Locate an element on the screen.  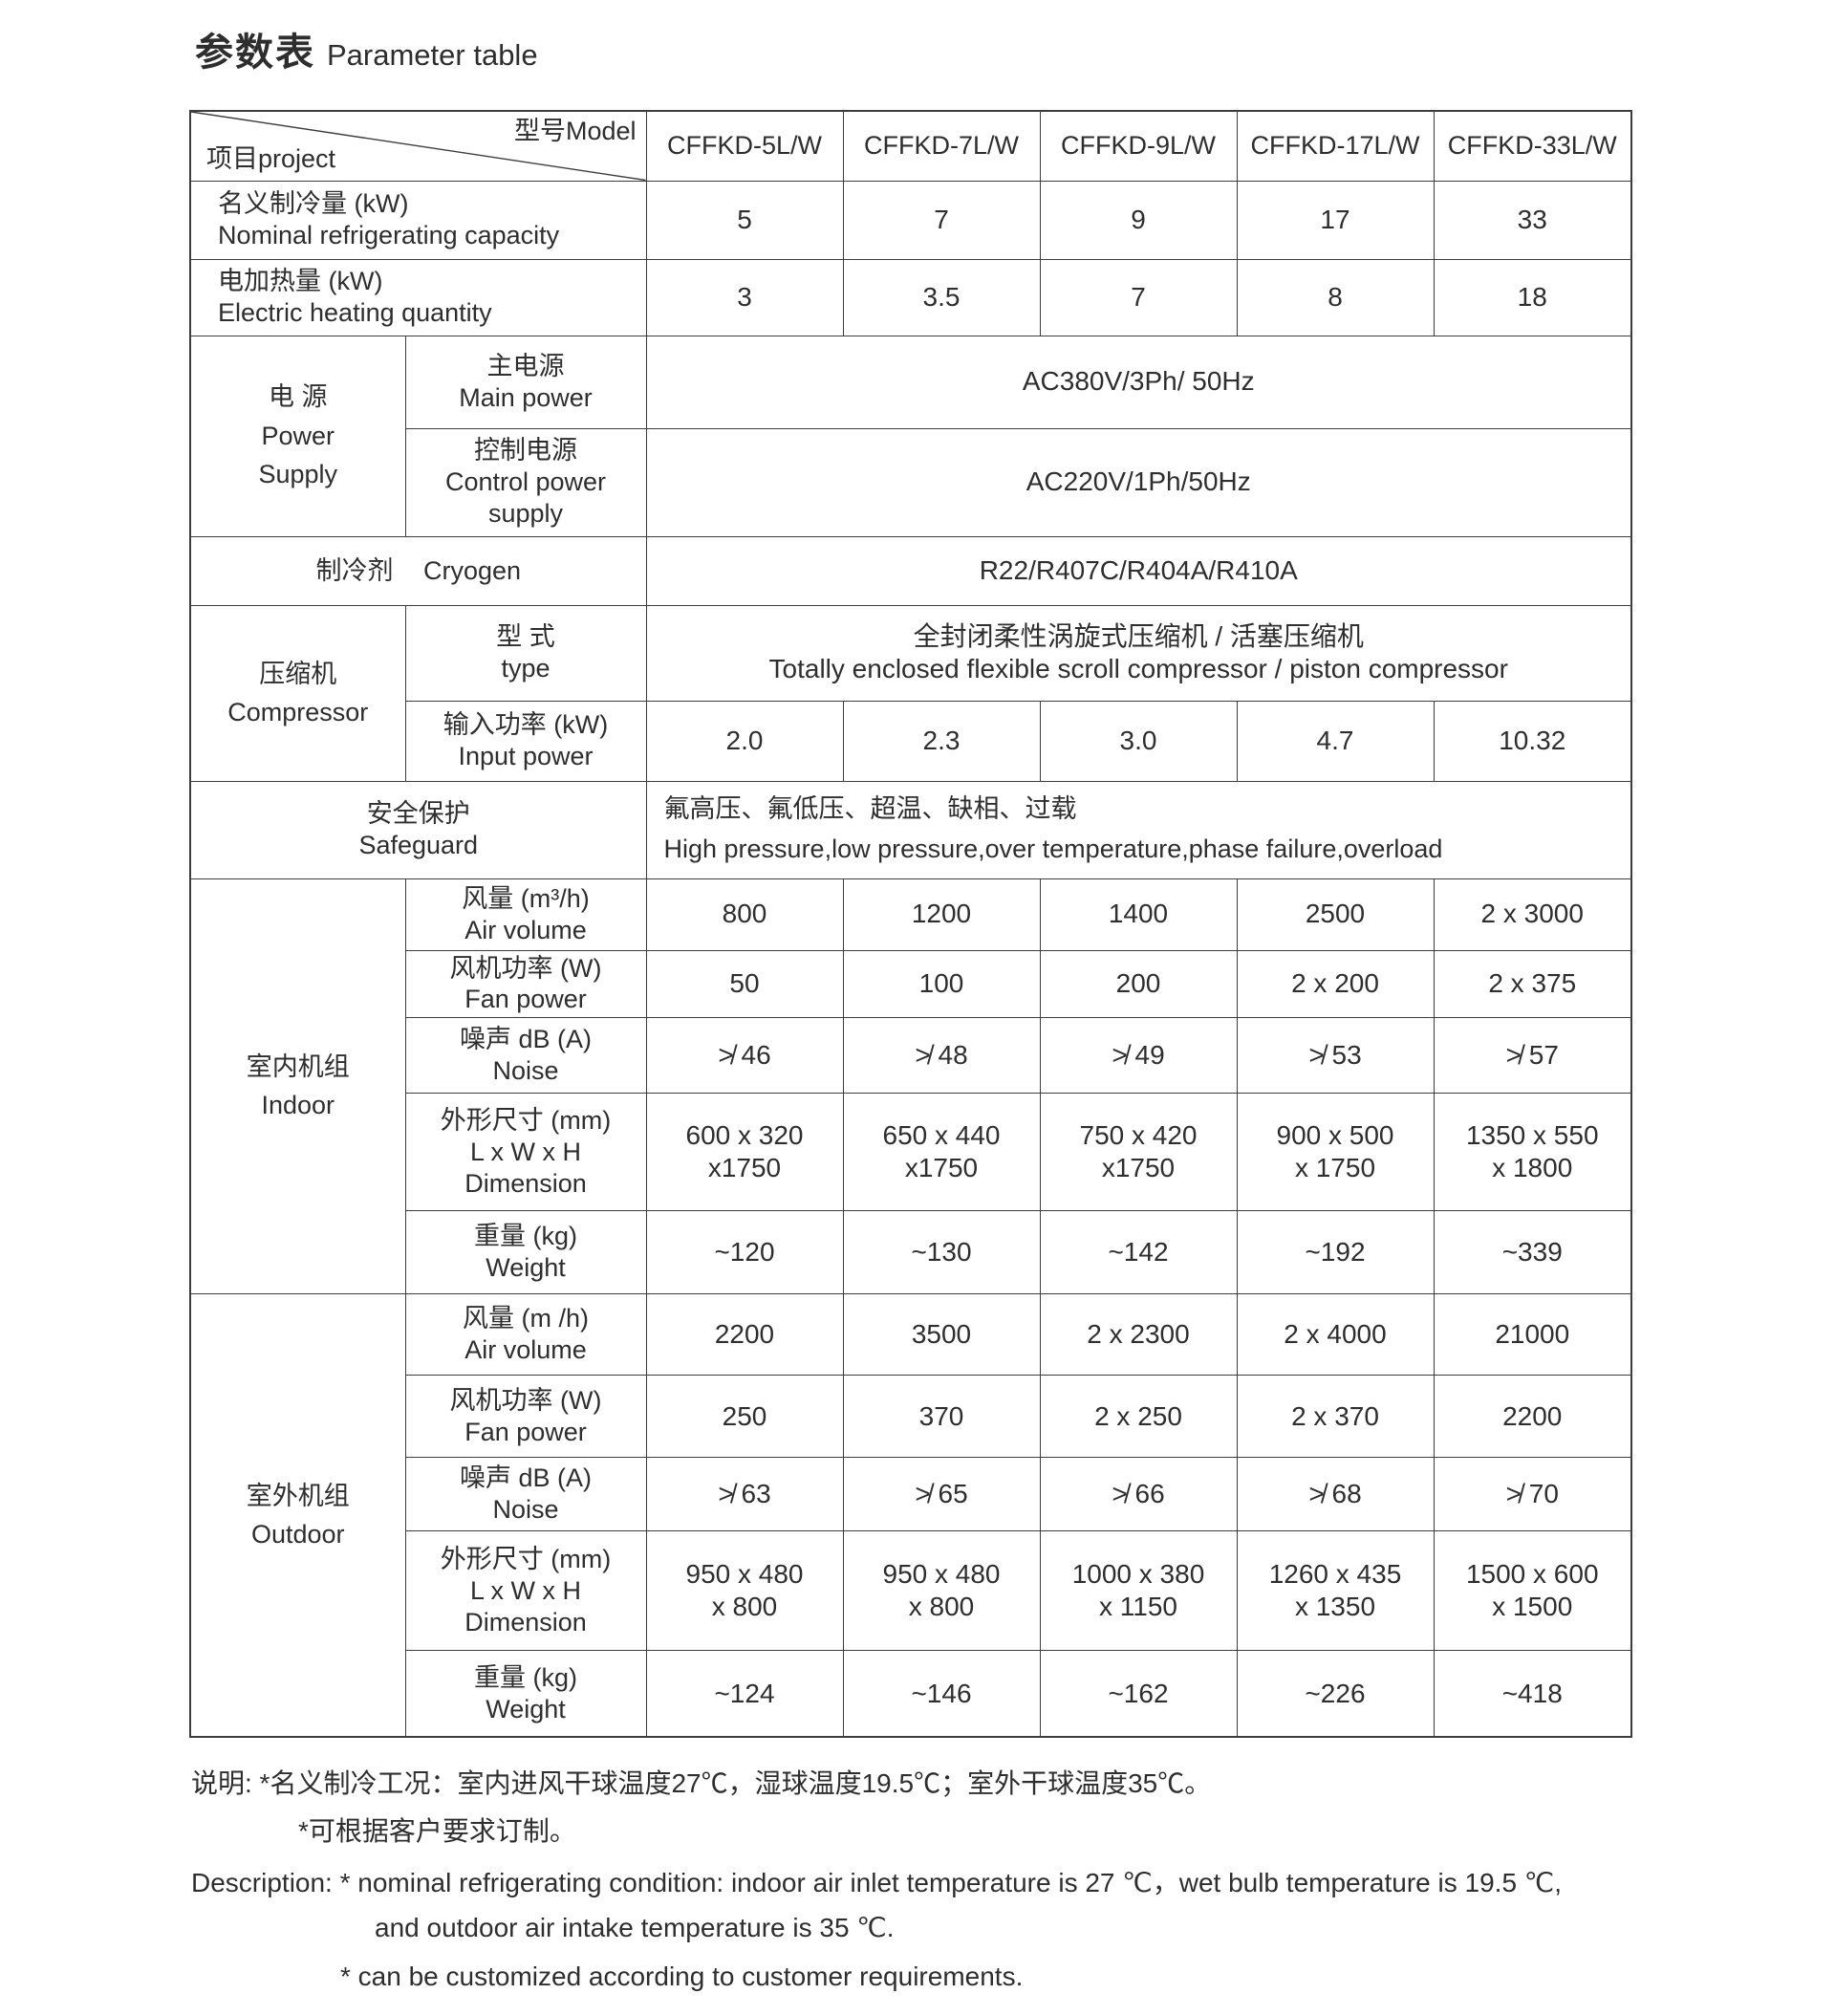
table-row: 重量 (kg) Weight ~124 ~146 ~162 ~226 ~418 is located at coordinates (911, 1694).